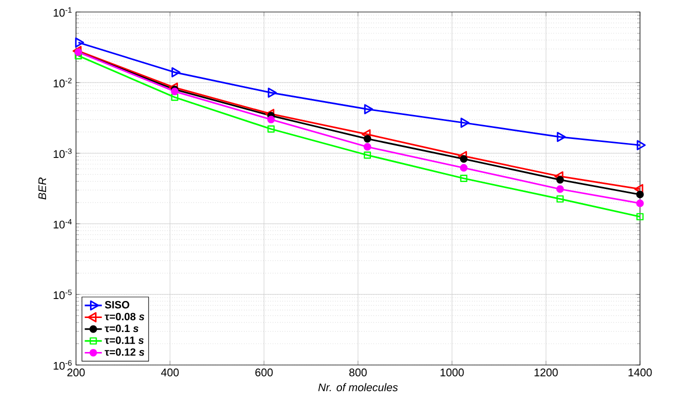 This screenshot has width=686, height=412. What do you see at coordinates (264, 372) in the screenshot?
I see `x-tick-label: 600` at bounding box center [264, 372].